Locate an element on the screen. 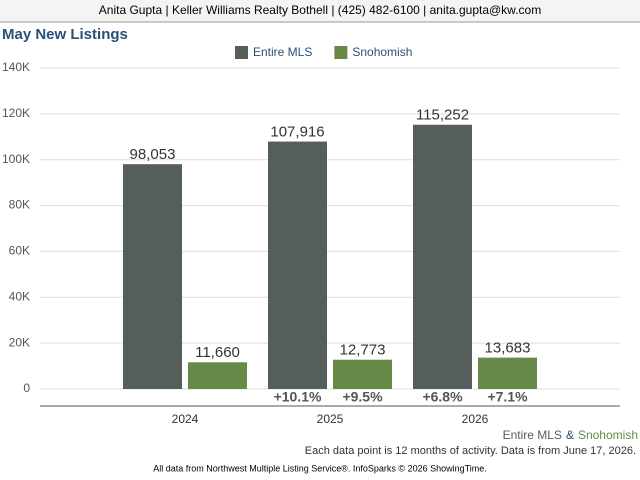 The width and height of the screenshot is (640, 480). change-label: +7.1% is located at coordinates (507, 397).